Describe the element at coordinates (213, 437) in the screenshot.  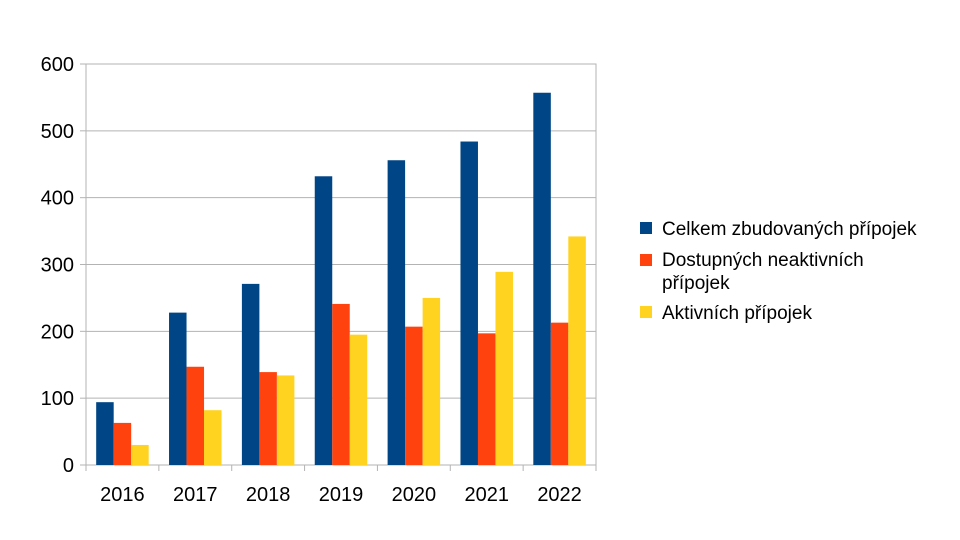
I see `bar-aktivn-ch-p-pojek-2017` at that location.